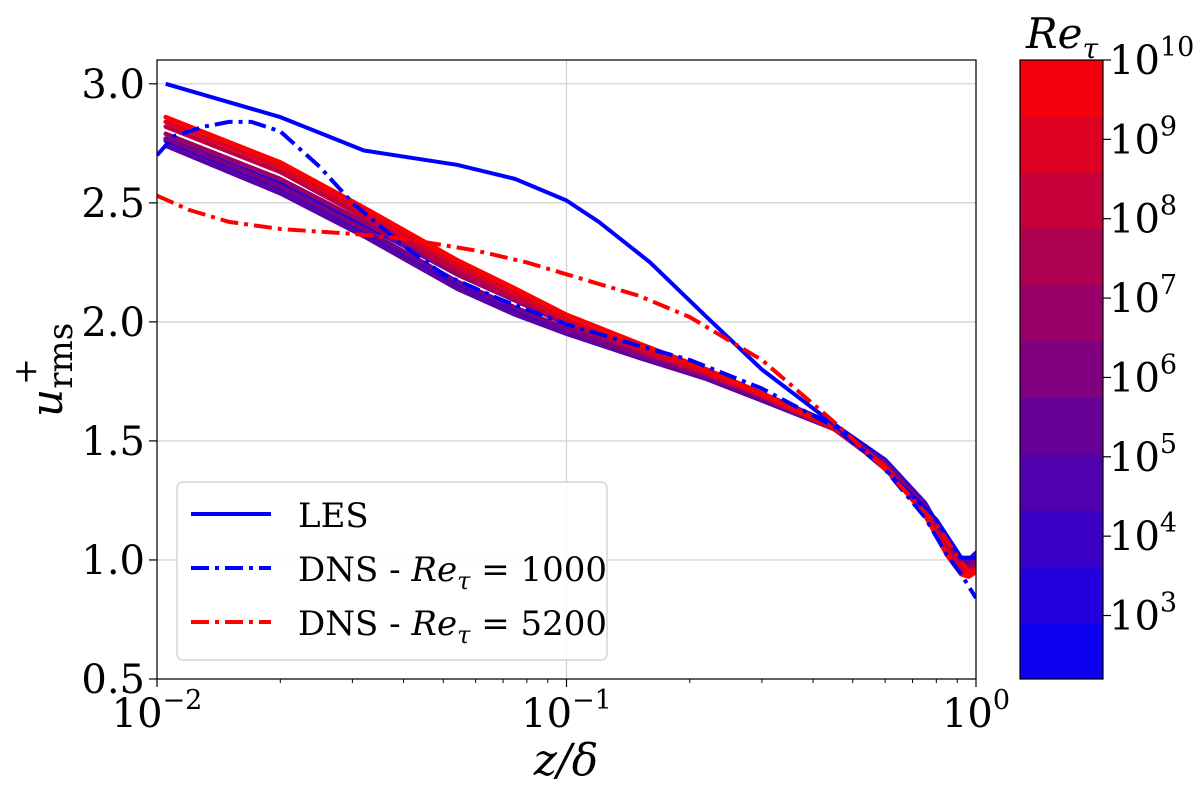  Describe the element at coordinates (183, 700) in the screenshot. I see `x-tick-exp: −2` at that location.